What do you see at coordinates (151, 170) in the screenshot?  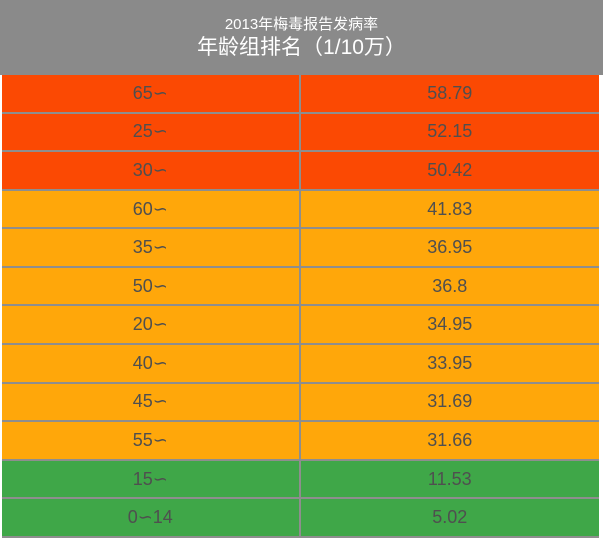 I see `age-group-cell: 30∽` at bounding box center [151, 170].